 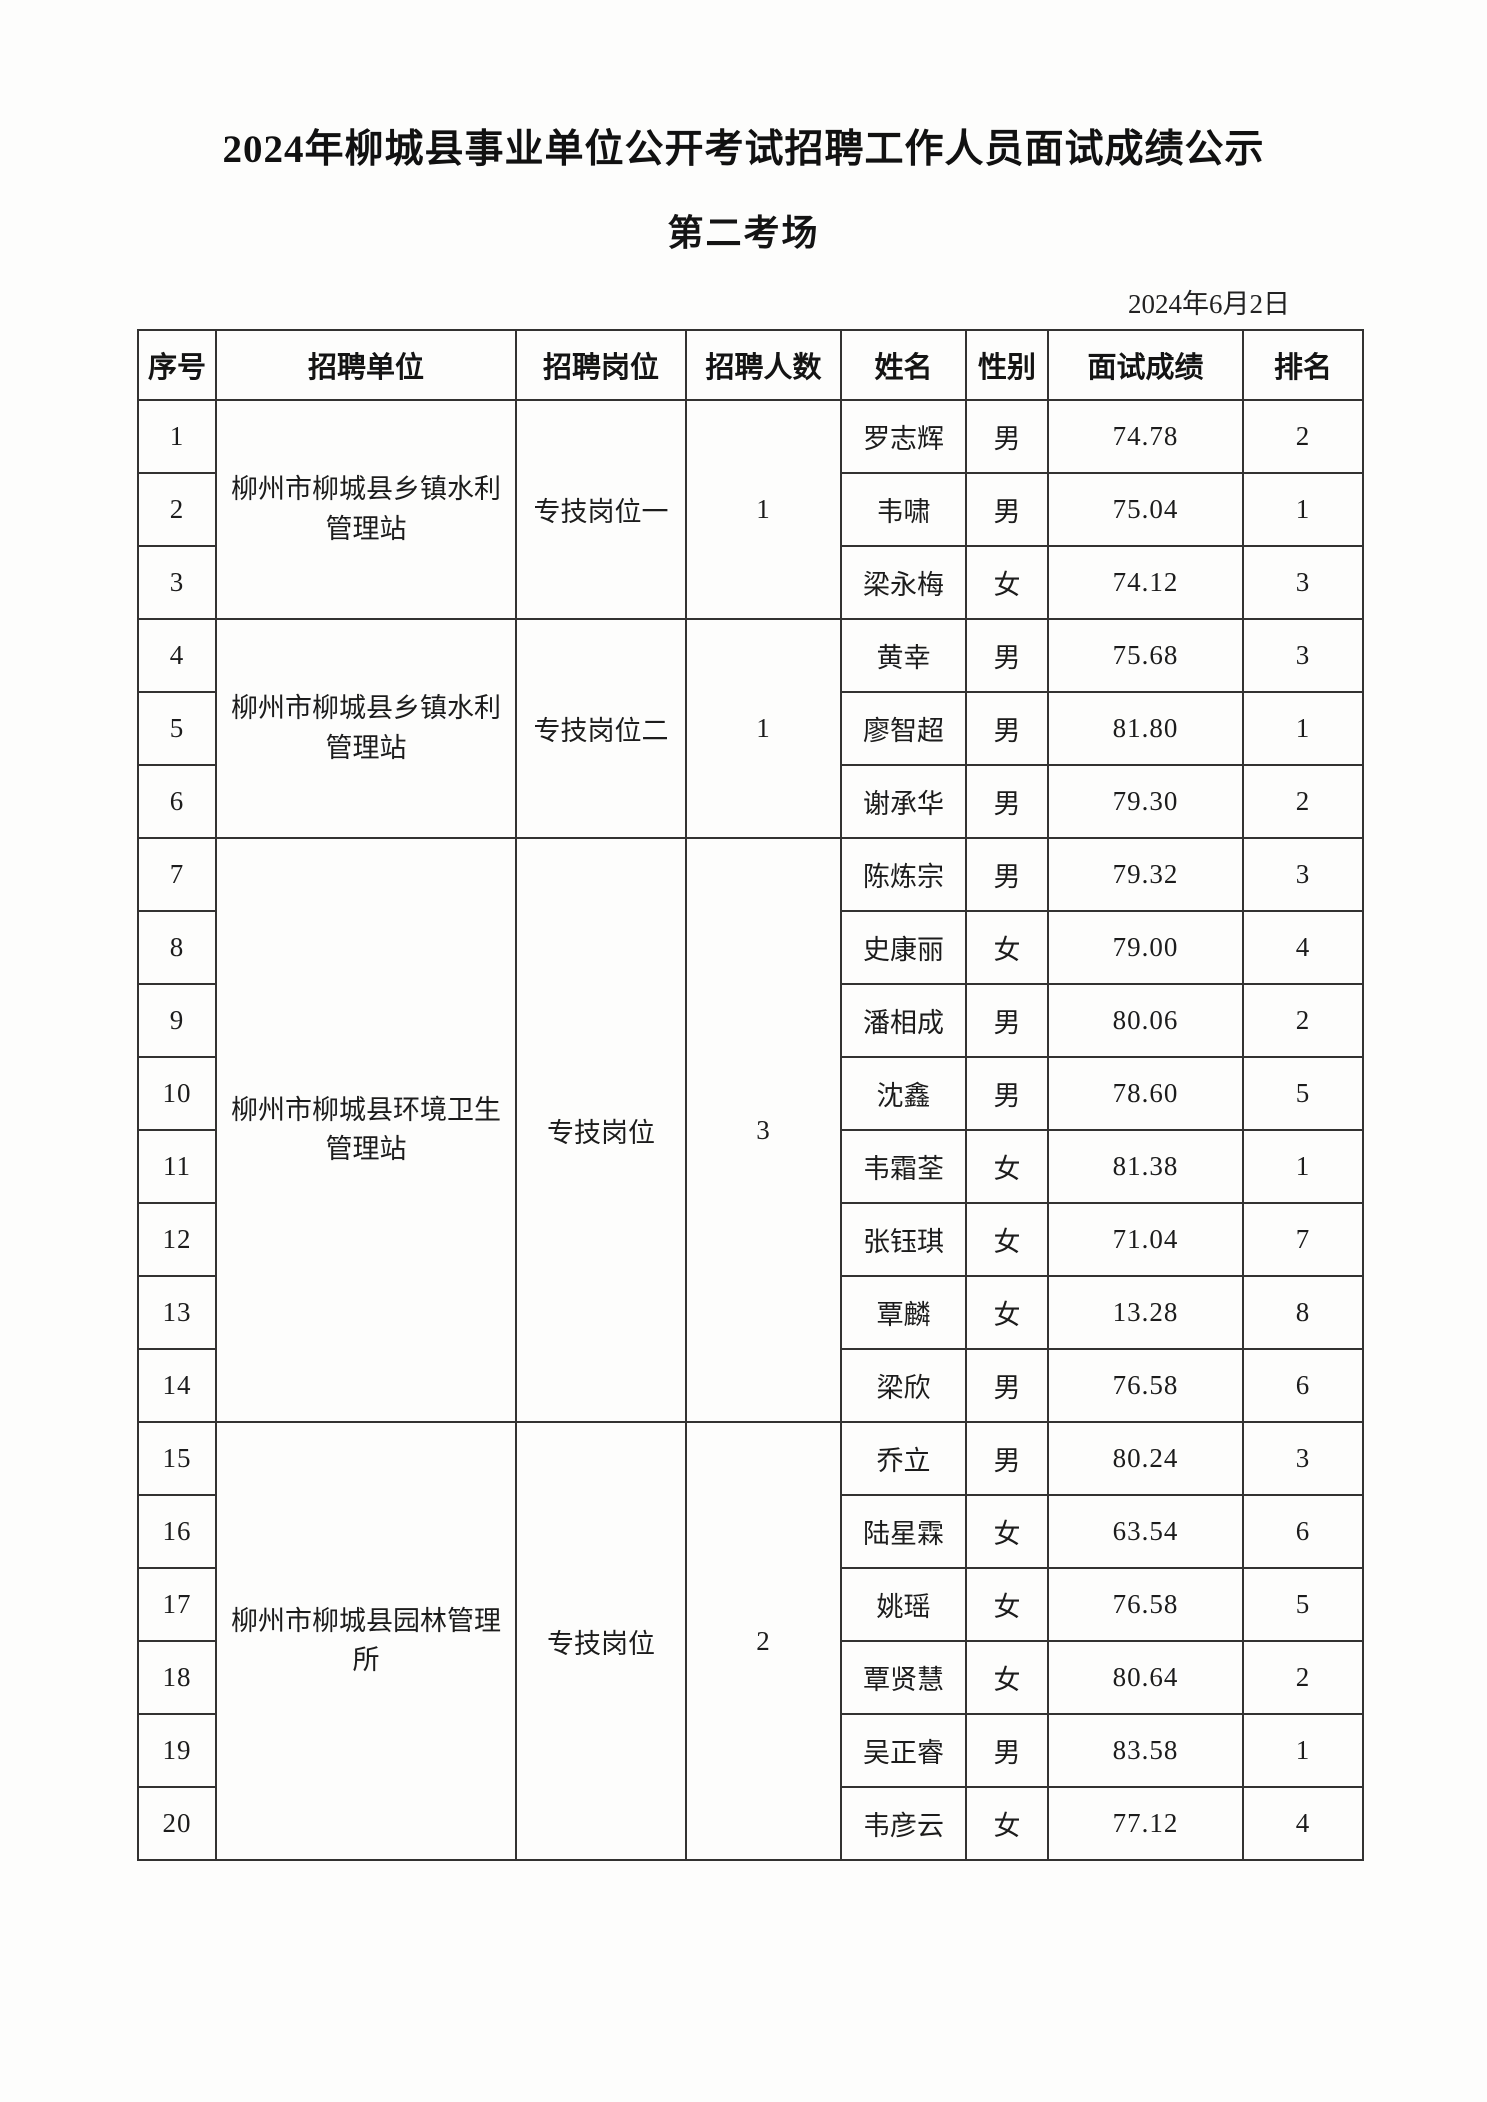 What do you see at coordinates (903, 365) in the screenshot?
I see `column-header-name: 姓名` at bounding box center [903, 365].